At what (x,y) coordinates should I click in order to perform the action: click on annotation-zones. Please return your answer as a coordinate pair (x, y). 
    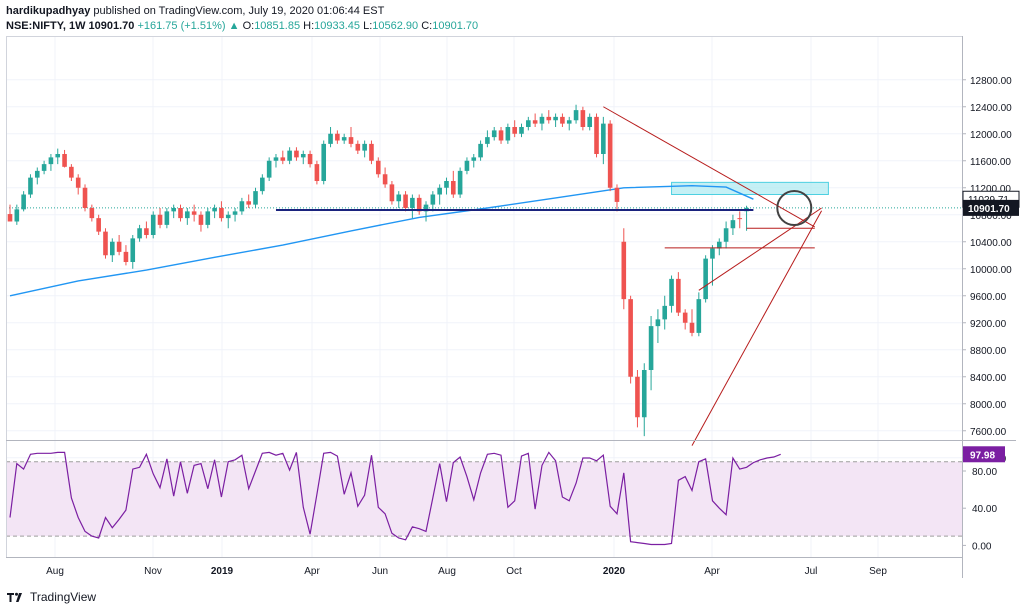
    Looking at the image, I should click on (484, 195).